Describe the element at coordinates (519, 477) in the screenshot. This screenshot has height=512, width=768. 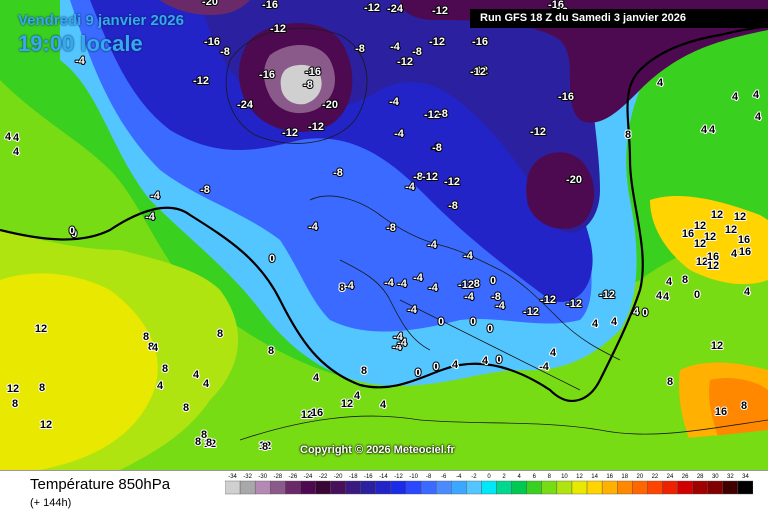
I see `scale-tick-label: 4` at that location.